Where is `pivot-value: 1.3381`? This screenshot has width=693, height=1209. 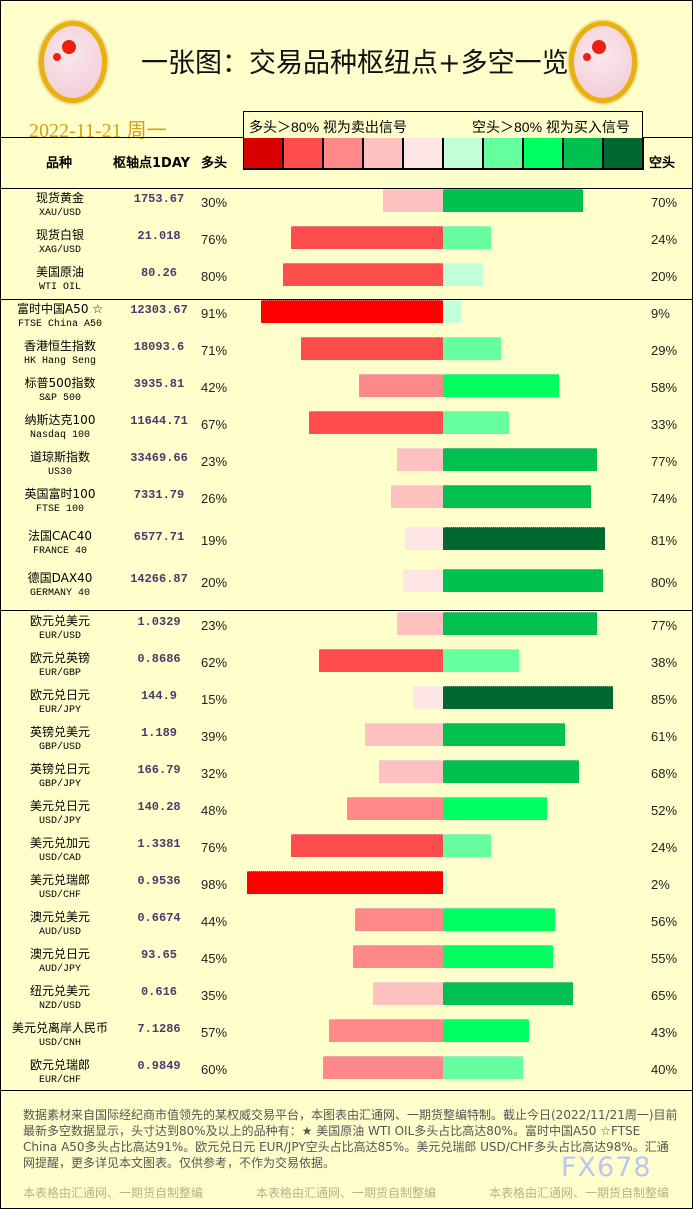
pivot-value: 1.3381 is located at coordinates (159, 844).